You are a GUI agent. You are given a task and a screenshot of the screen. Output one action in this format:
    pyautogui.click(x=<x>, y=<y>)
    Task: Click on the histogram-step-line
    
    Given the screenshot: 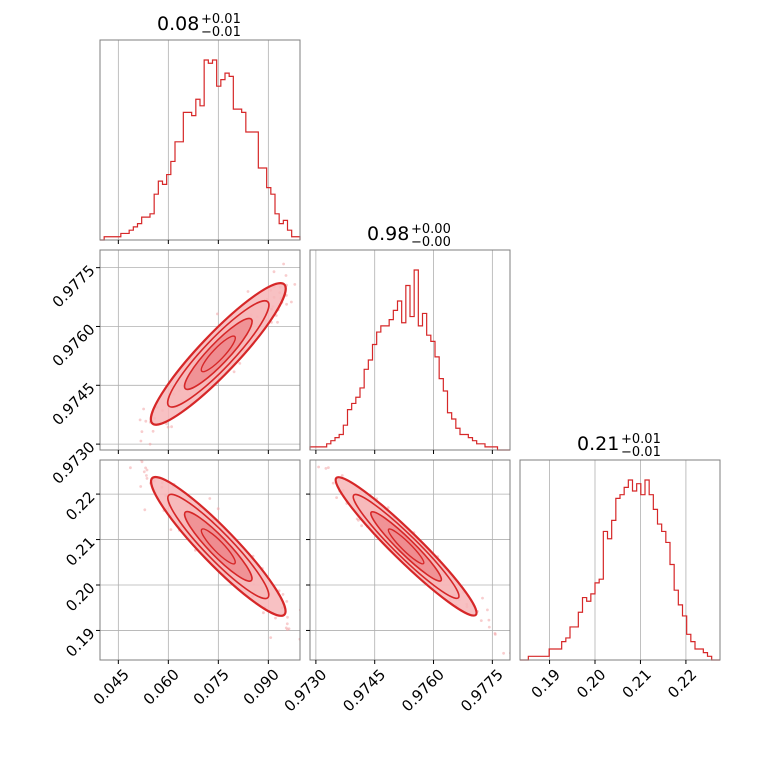 What is the action you would take?
    pyautogui.click(x=409, y=360)
    